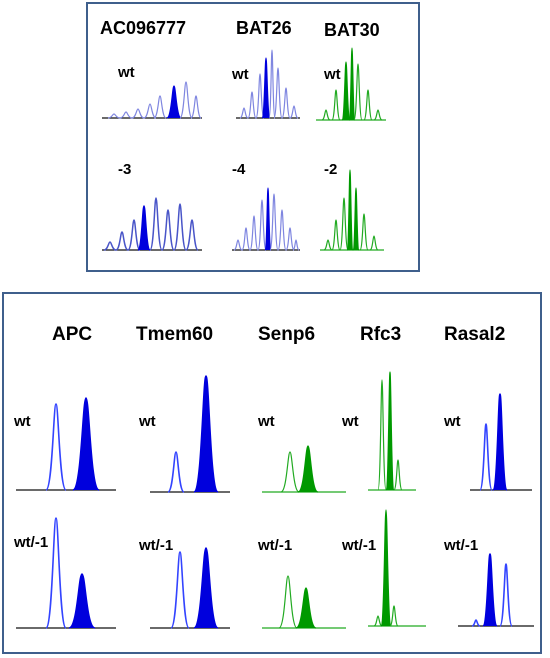 The height and width of the screenshot is (658, 550). What do you see at coordinates (352, 30) in the screenshot?
I see `marker-label-bat30: BAT30` at bounding box center [352, 30].